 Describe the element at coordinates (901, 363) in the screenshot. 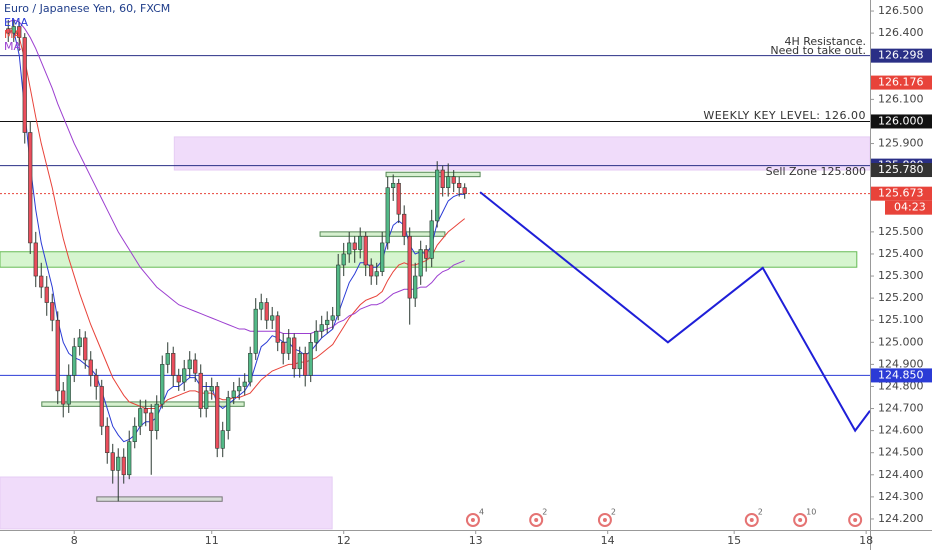

I see `y-tick-label: 124.900` at that location.